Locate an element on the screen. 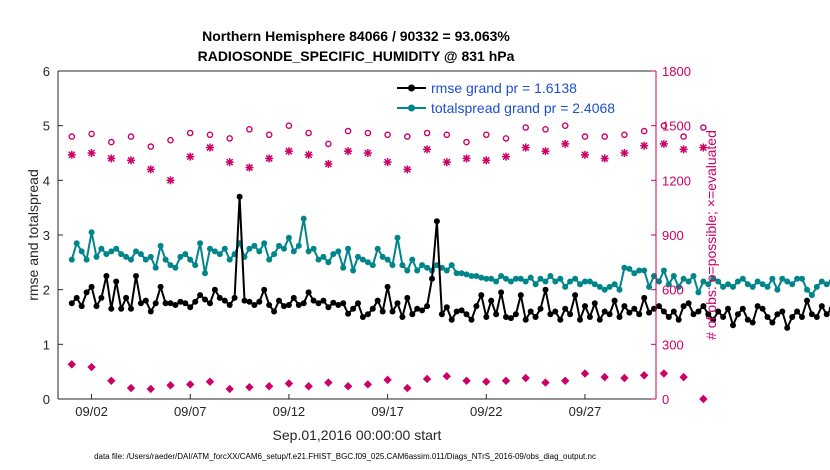 The height and width of the screenshot is (470, 830). y-right-tick-label: 300 is located at coordinates (673, 344).